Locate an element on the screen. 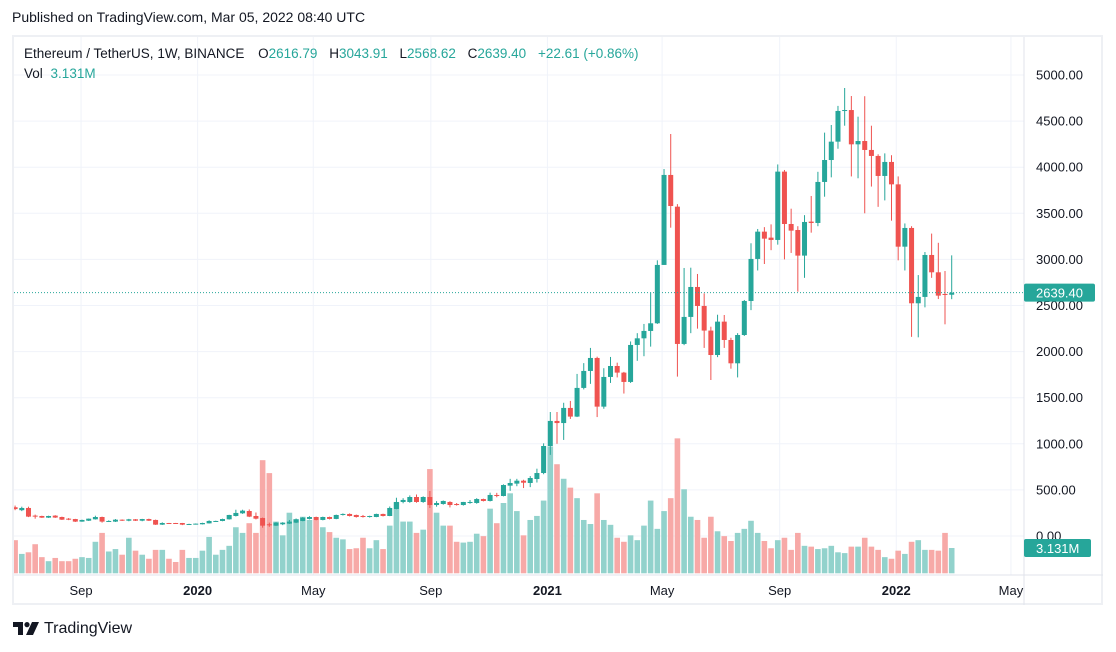 This screenshot has height=652, width=1116. price-tick-label: 1000.00 is located at coordinates (1059, 443).